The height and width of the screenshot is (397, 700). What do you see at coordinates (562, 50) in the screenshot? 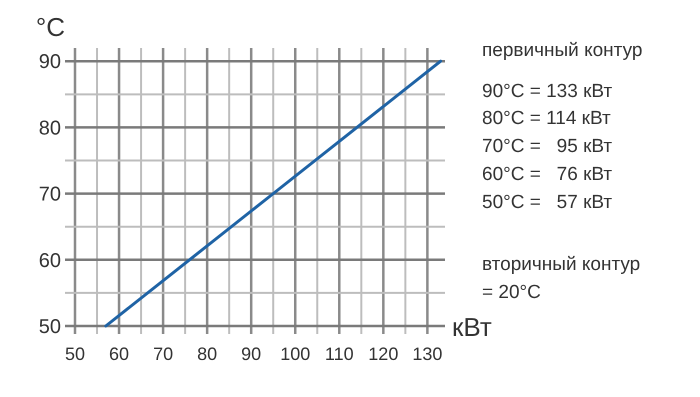
I see `text: первичный контур` at bounding box center [562, 50].